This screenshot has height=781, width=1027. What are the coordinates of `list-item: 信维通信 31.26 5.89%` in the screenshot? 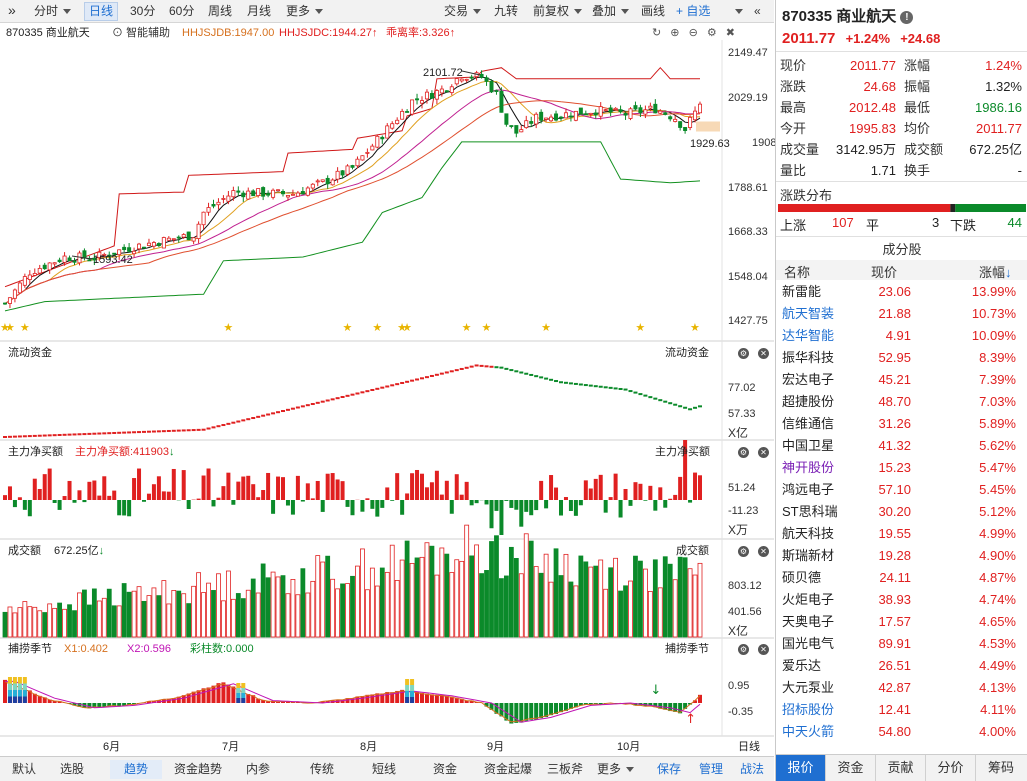 It's located at (902, 424).